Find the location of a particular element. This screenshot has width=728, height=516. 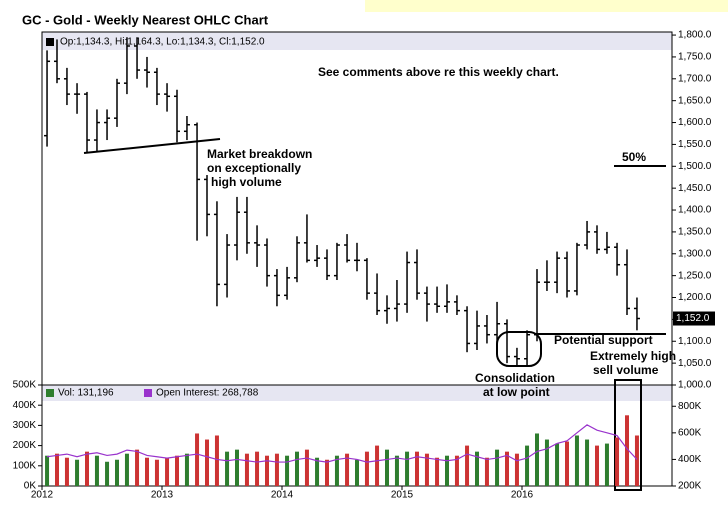

annotation: Extremely high is located at coordinates (633, 356).